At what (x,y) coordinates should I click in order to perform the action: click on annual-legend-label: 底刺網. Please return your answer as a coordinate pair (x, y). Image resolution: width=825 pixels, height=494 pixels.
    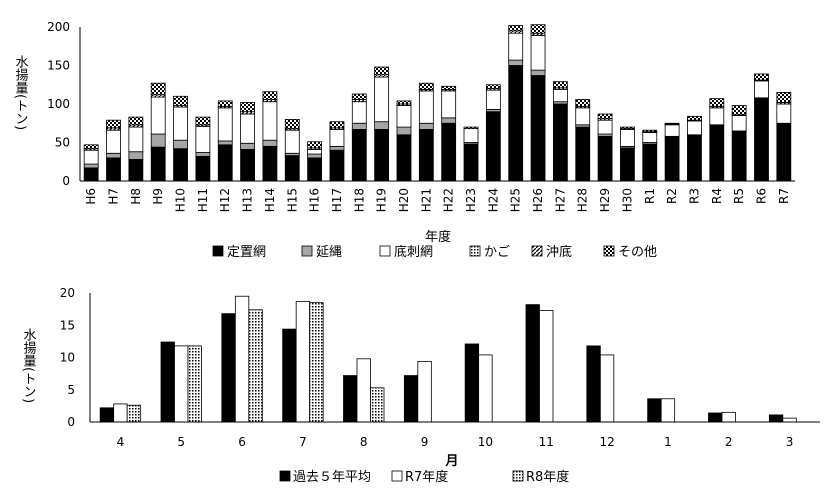
    Looking at the image, I should click on (413, 252).